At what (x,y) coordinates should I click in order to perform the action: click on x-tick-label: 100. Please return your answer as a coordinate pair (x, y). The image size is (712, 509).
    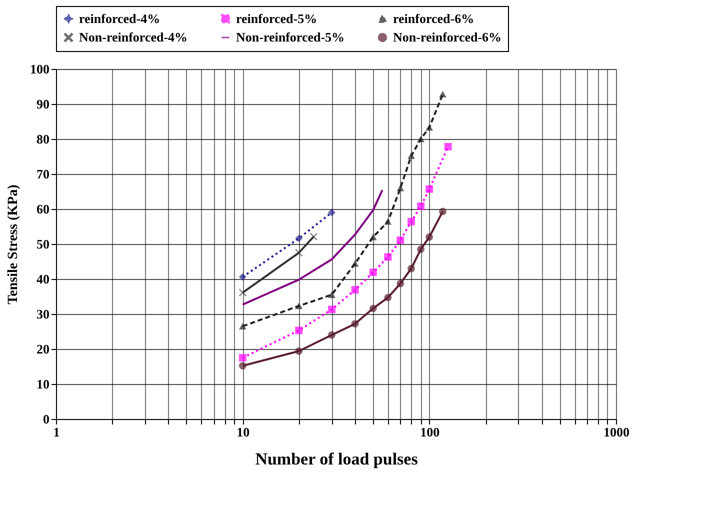
    Looking at the image, I should click on (430, 432).